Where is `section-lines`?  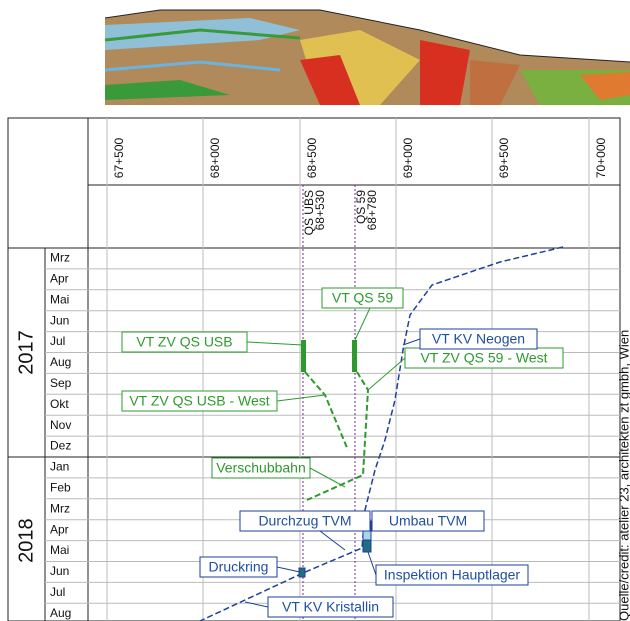
section-lines is located at coordinates (329, 403).